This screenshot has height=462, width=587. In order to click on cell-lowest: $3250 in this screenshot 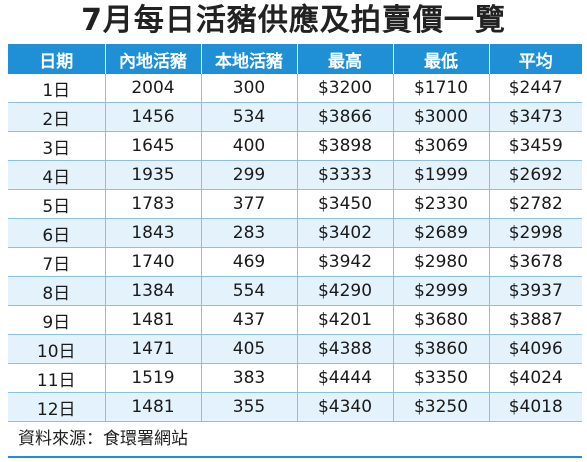, I will do `click(441, 407)`.